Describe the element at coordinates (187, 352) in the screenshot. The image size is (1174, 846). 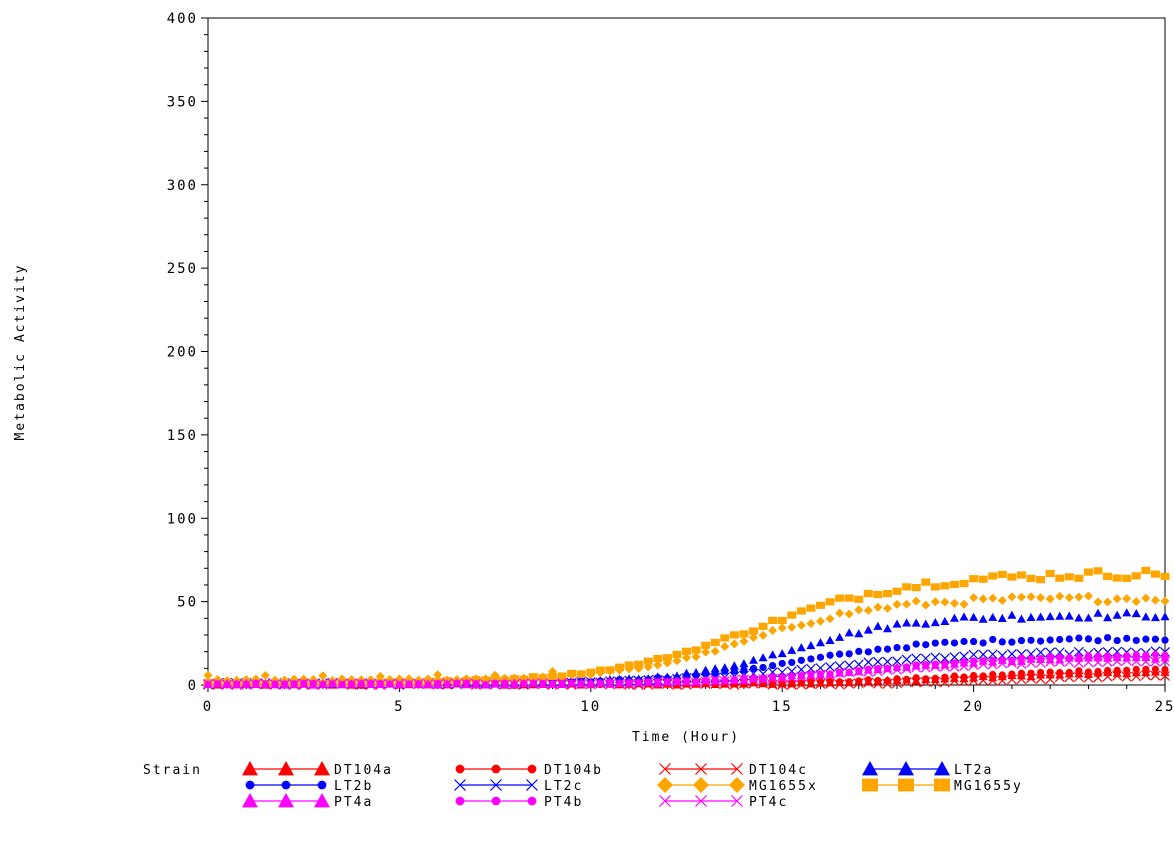
I see `y-axis: 0 50 100 150 200 250 300 350 400` at that location.